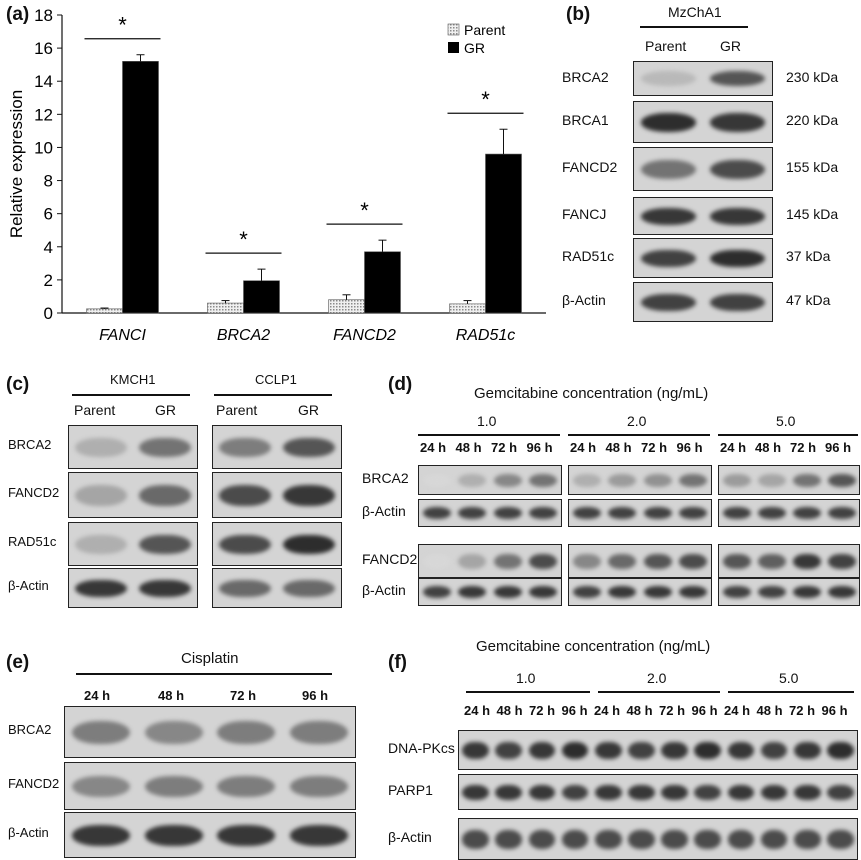 This screenshot has width=861, height=860. I want to click on e-row-label: β-Actin, so click(28, 832).